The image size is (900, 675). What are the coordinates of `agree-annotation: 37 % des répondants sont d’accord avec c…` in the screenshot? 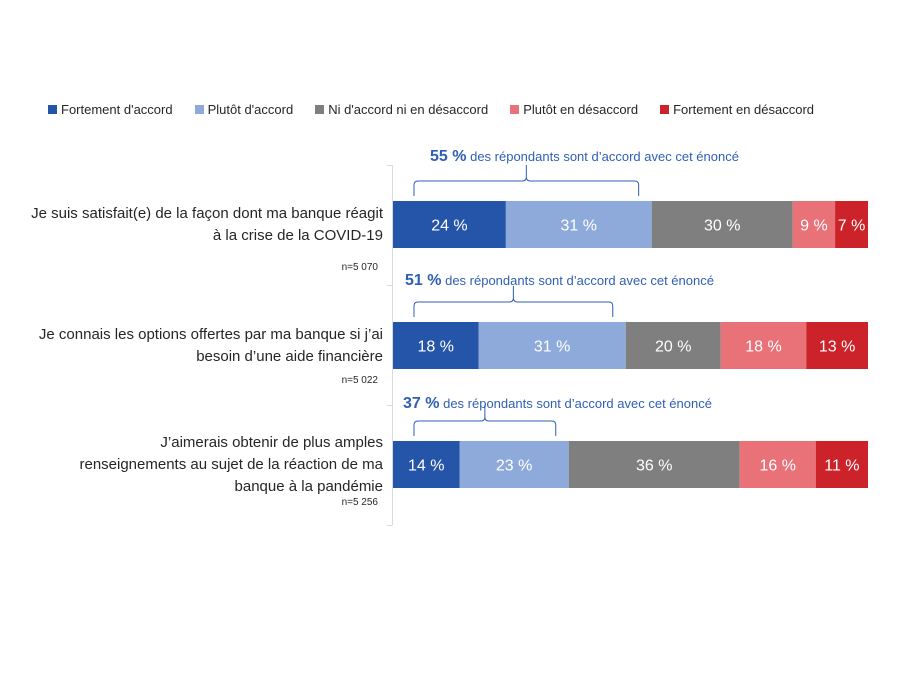 It's located at (557, 404).